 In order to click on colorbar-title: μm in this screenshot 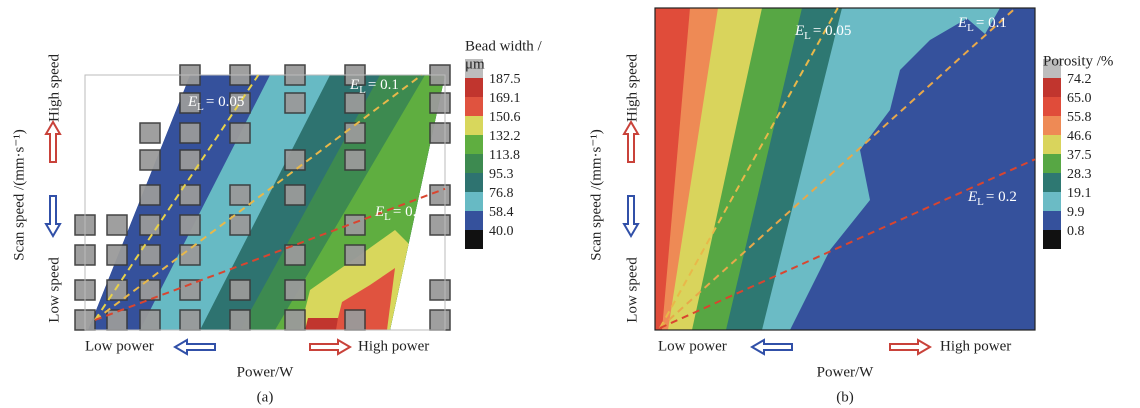, I will do `click(475, 64)`.